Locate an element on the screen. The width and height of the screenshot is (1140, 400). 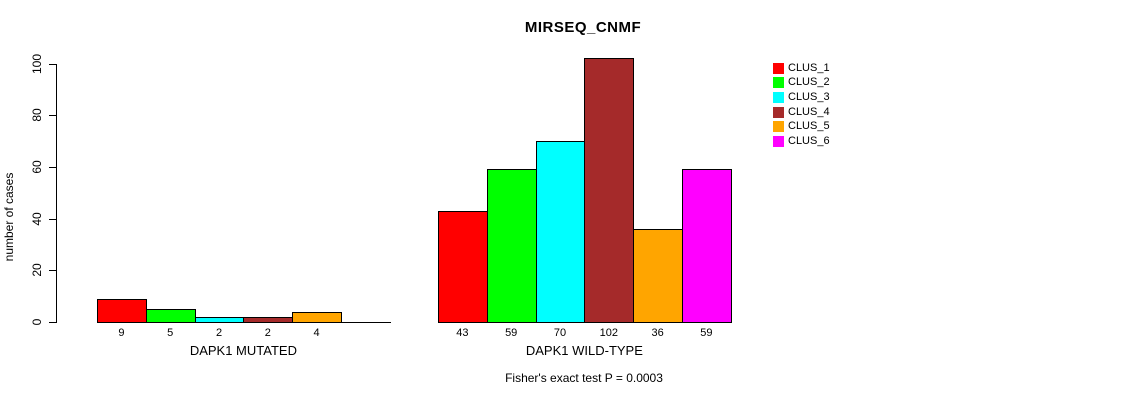
legend-item: CLUS_5 is located at coordinates (801, 126).